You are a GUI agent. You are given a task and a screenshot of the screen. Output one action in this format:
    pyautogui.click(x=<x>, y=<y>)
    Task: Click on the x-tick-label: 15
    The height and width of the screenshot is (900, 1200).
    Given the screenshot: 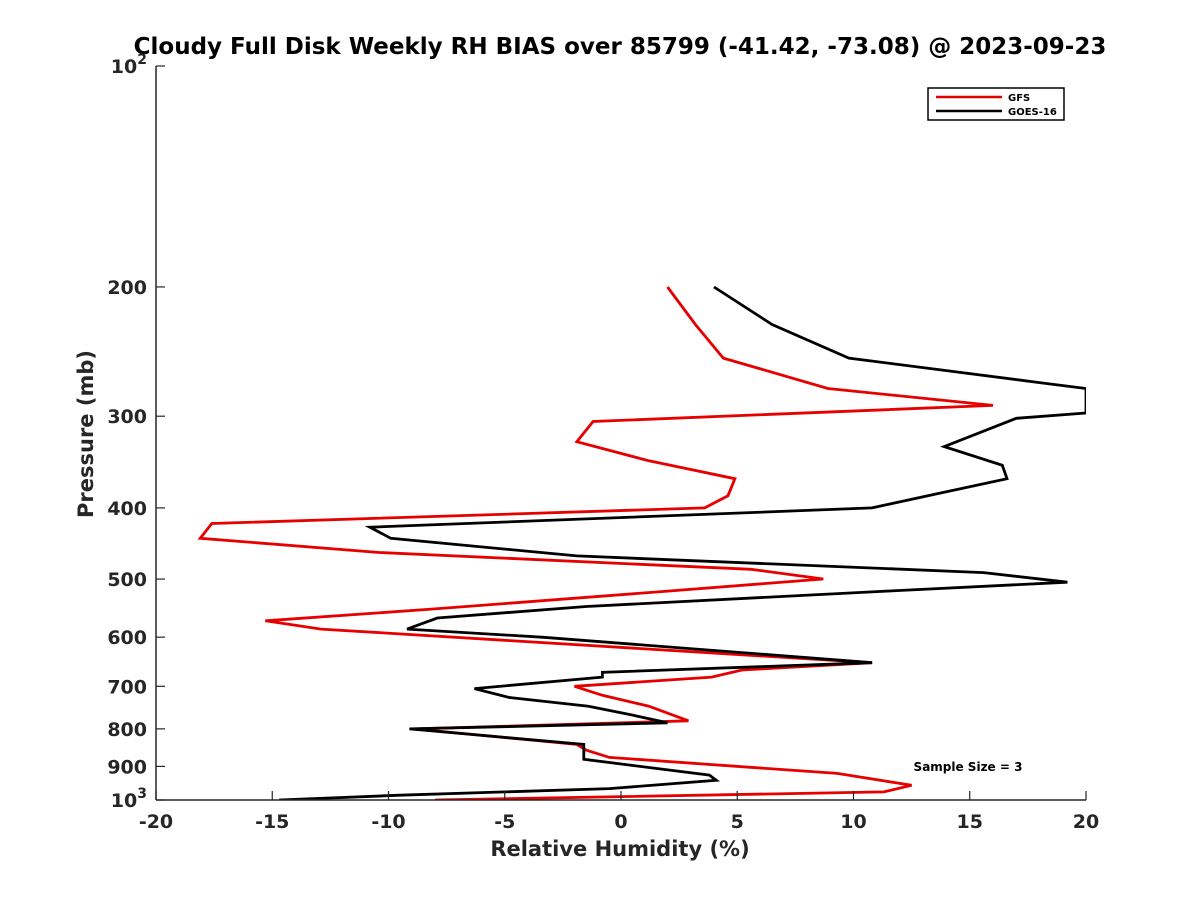 What is the action you would take?
    pyautogui.click(x=970, y=822)
    